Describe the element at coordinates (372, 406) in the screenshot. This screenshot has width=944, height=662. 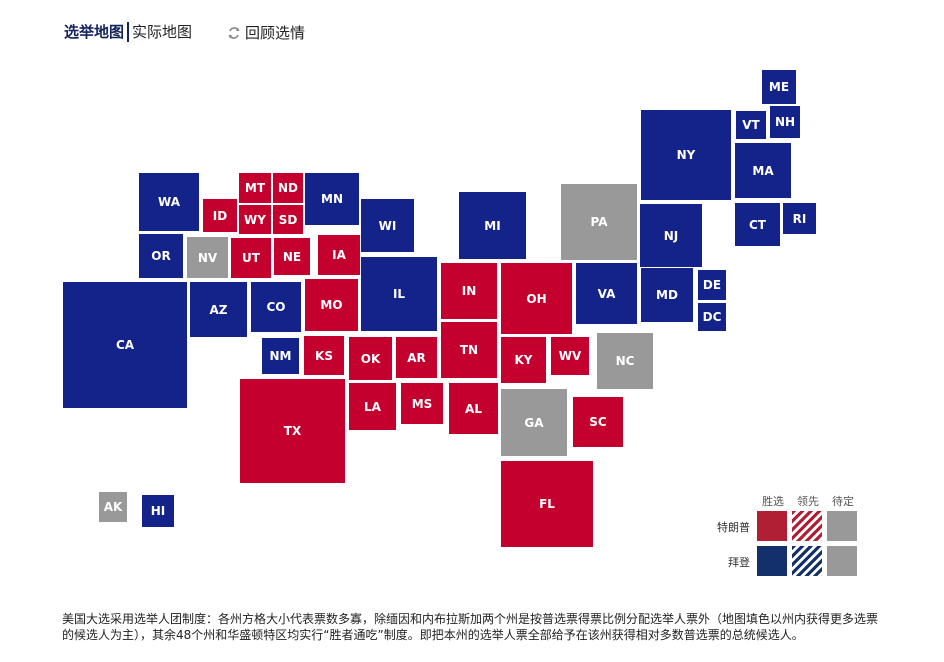
I see `state-tile-la: LA` at that location.